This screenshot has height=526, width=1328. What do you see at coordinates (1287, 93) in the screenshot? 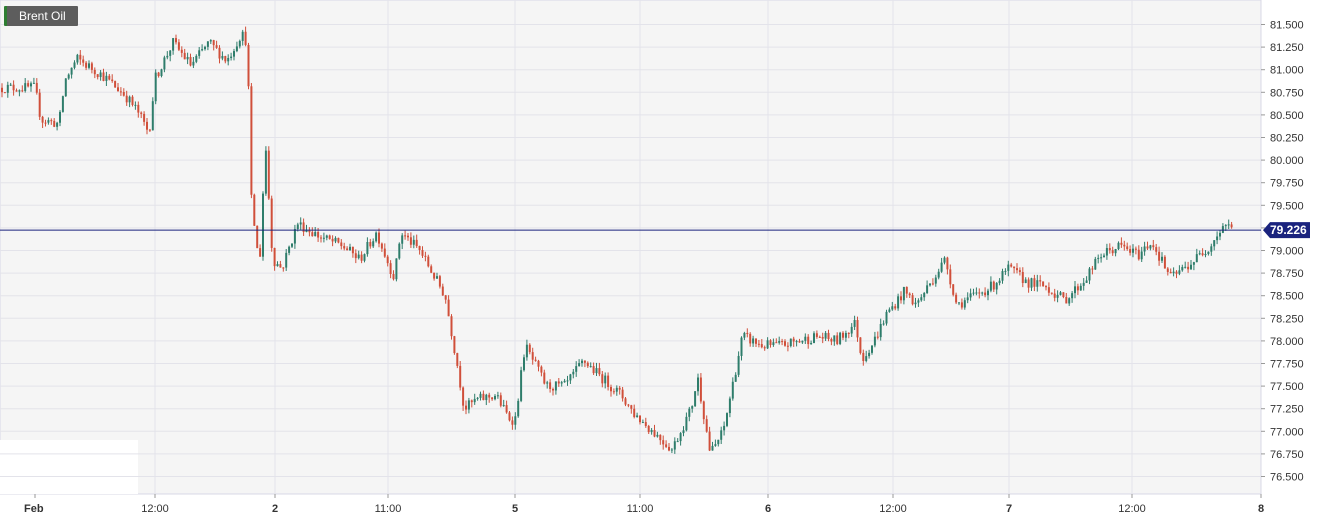
I see `y-tick-label: 80.750` at bounding box center [1287, 93].